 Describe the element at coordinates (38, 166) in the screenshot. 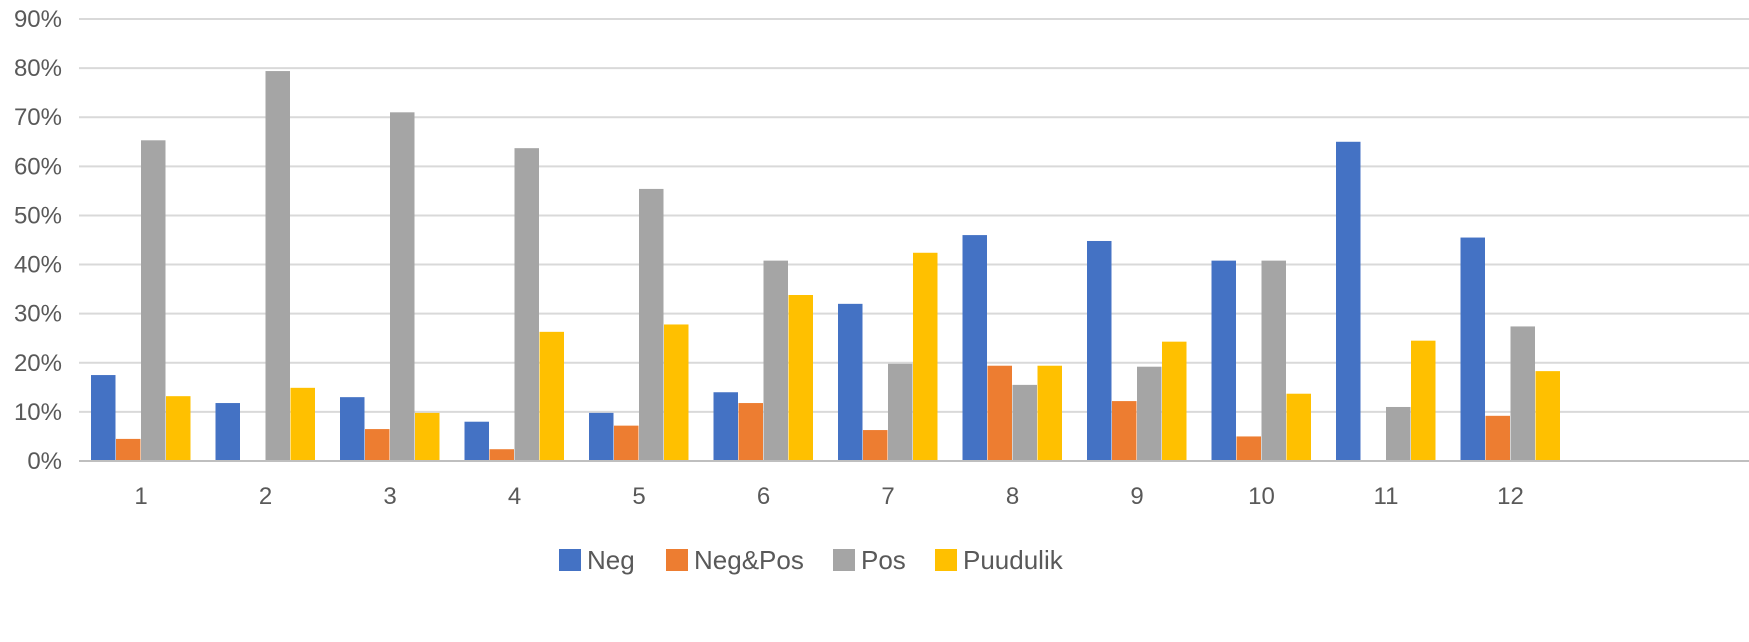

I see `y-tick-label: 60%` at that location.